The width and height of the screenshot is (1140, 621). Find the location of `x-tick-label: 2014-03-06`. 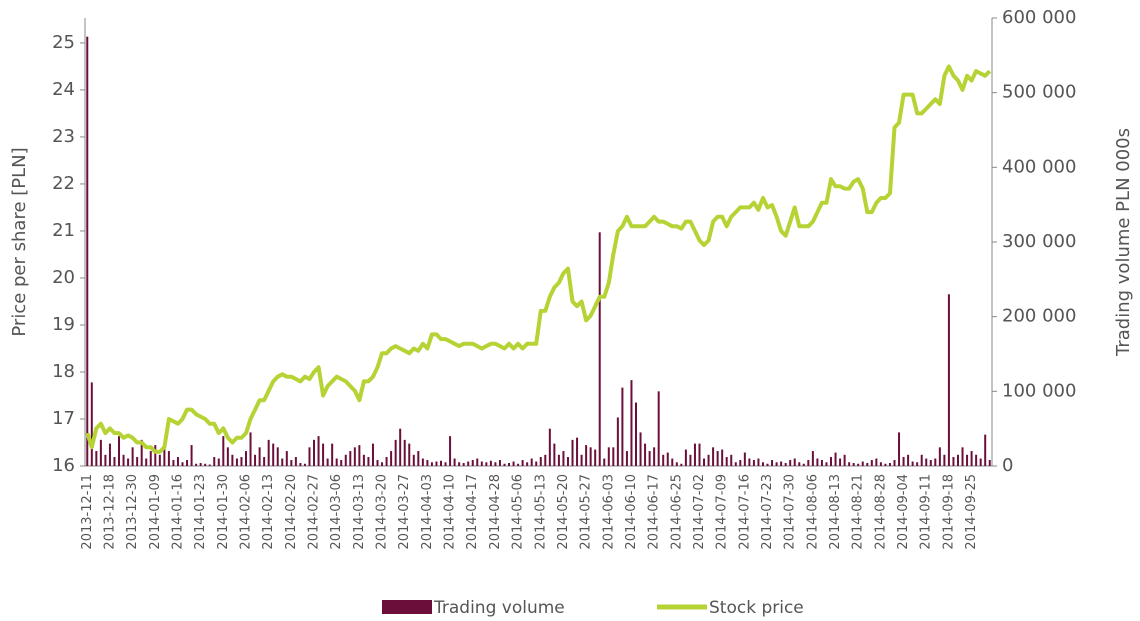

x-tick-label: 2014-03-06 is located at coordinates (336, 512).